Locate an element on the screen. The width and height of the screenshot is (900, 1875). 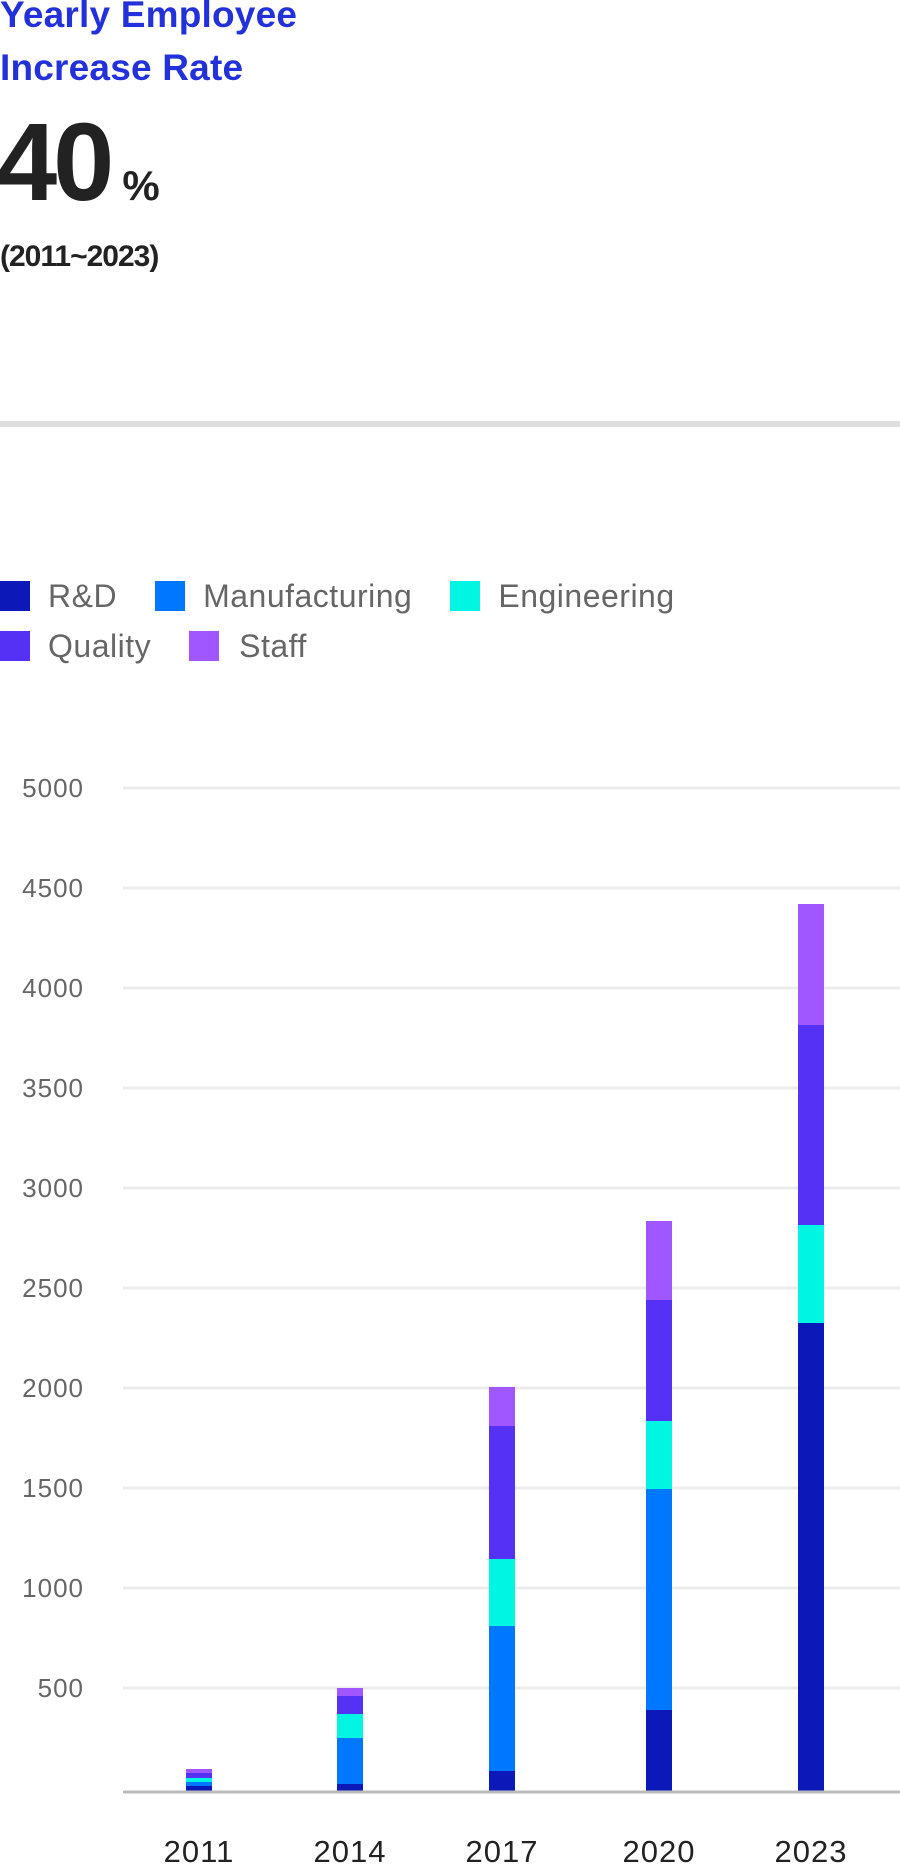
bar-staff-2020 is located at coordinates (659, 1260).